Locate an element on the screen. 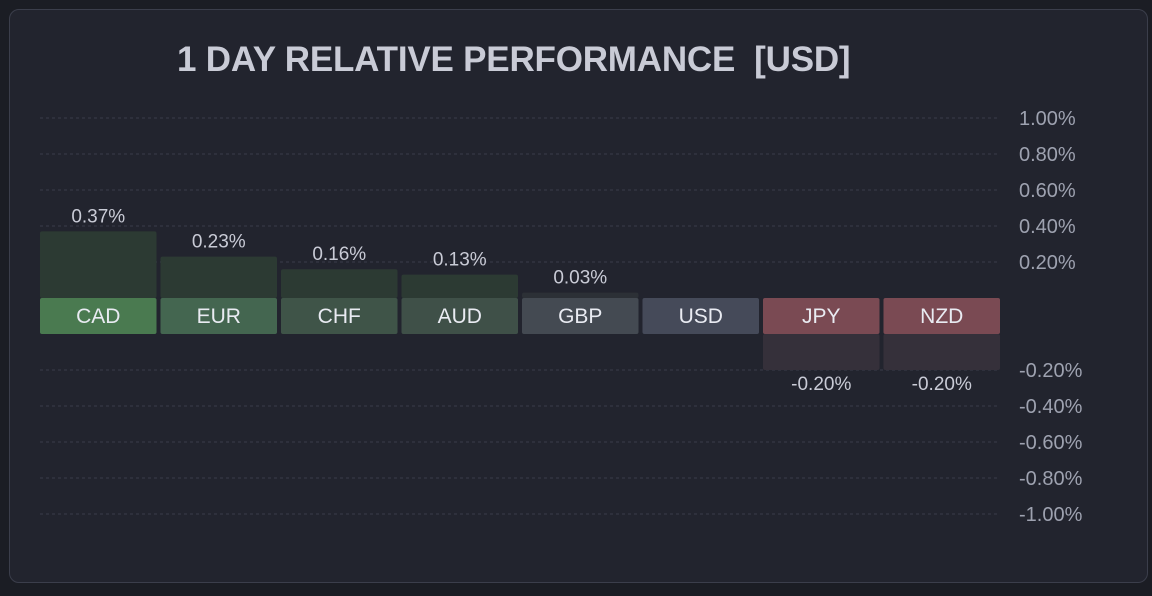 This screenshot has width=1152, height=596. category-label: AUD is located at coordinates (460, 316).